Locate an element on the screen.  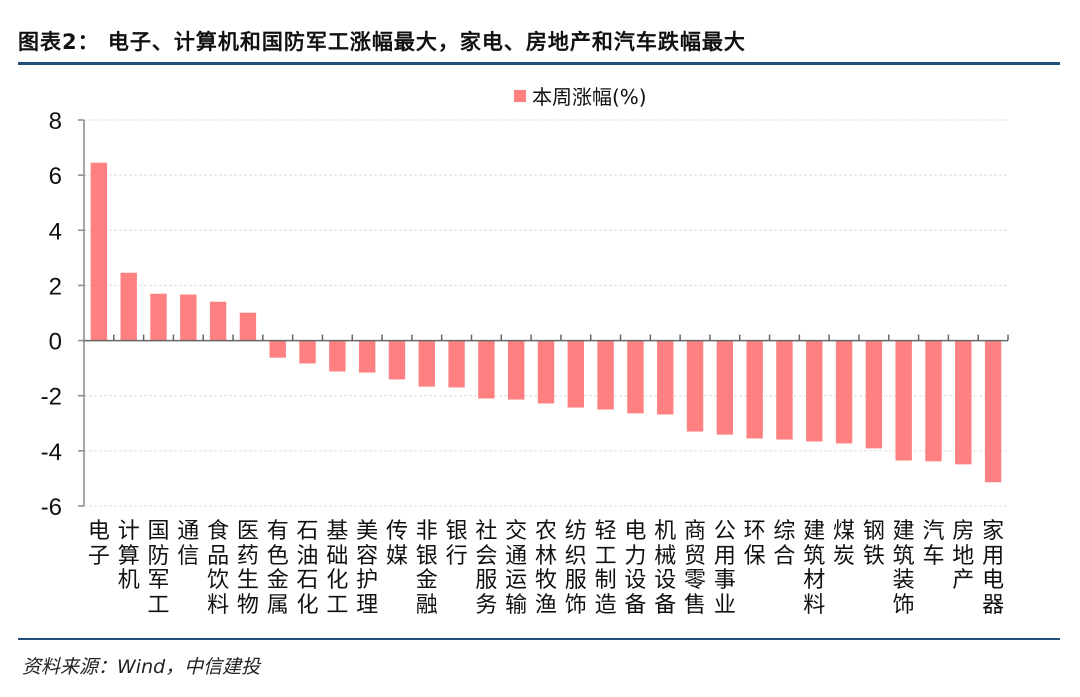
category-label: 商贸零售 is located at coordinates (695, 568).